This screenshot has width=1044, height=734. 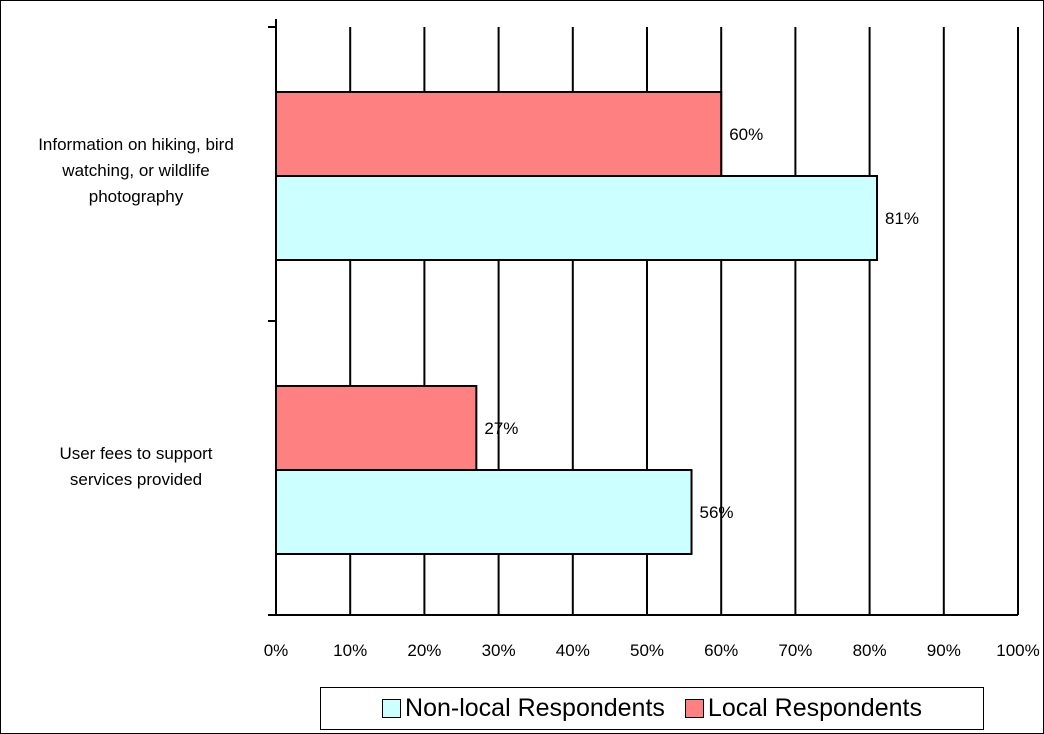 What do you see at coordinates (795, 650) in the screenshot?
I see `x-tick-label: 70%` at bounding box center [795, 650].